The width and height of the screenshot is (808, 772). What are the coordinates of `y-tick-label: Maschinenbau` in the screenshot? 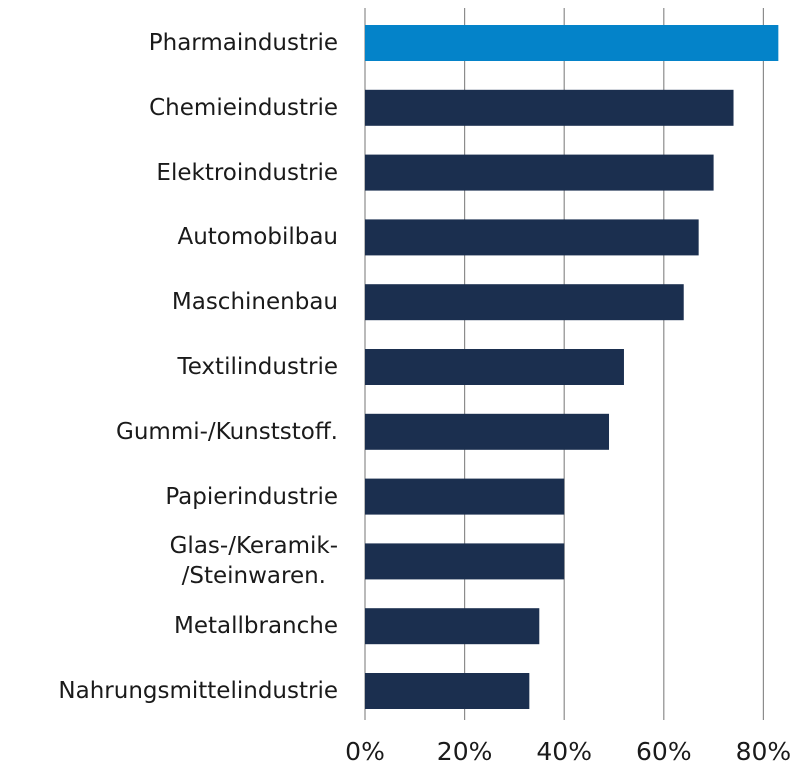 It's located at (254, 302).